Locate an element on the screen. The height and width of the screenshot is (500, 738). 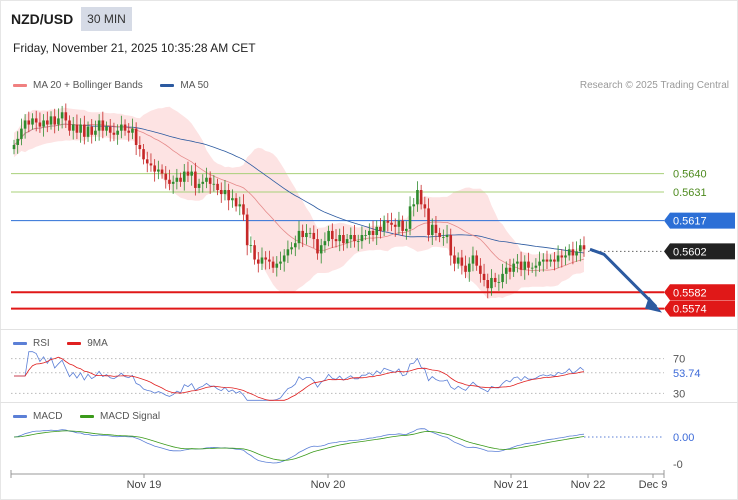
x-axis-tick-label: Nov 22 is located at coordinates (588, 485).